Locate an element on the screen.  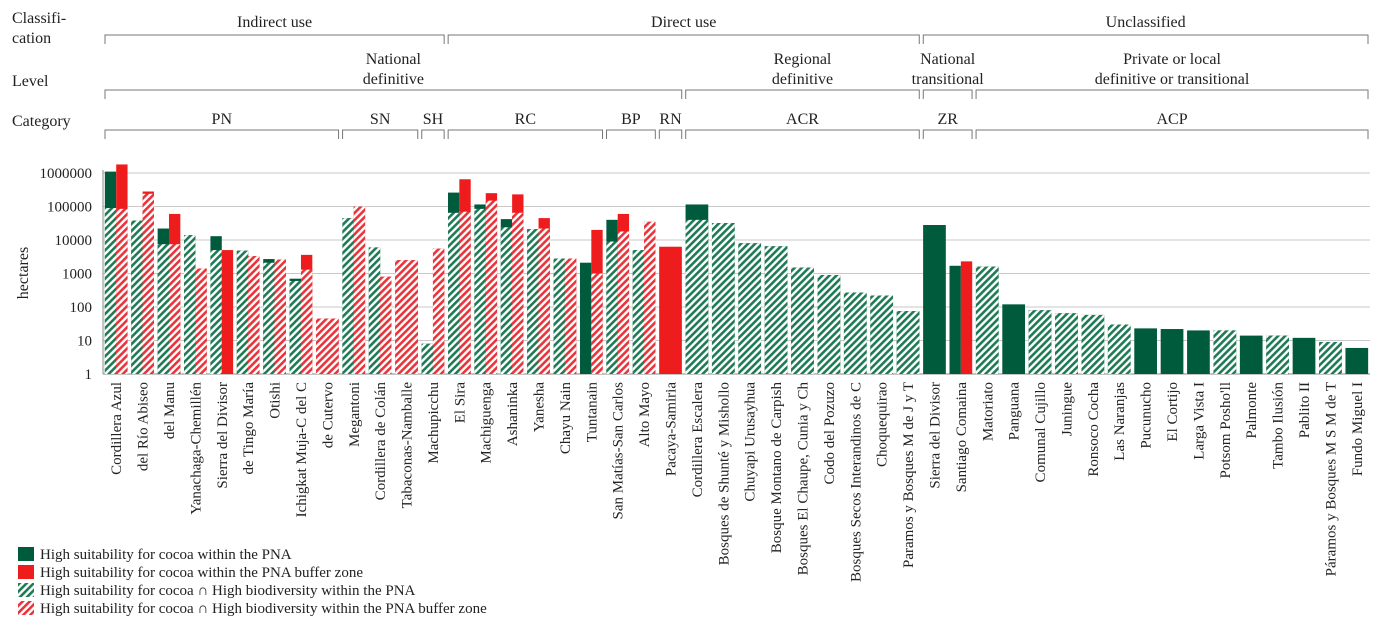
y-tick-label: 10 is located at coordinates (84, 342).